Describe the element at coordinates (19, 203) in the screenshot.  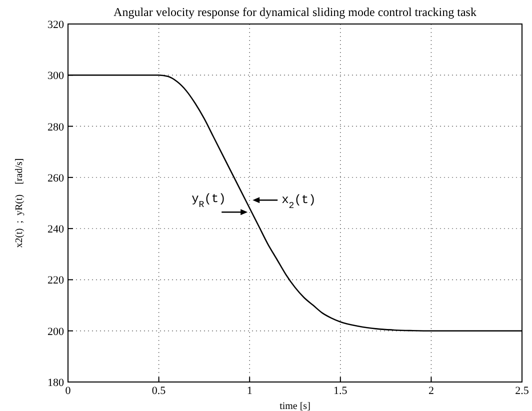
I see `y-axis-title: x2(t) ; yR(t) [rad/s]` at that location.